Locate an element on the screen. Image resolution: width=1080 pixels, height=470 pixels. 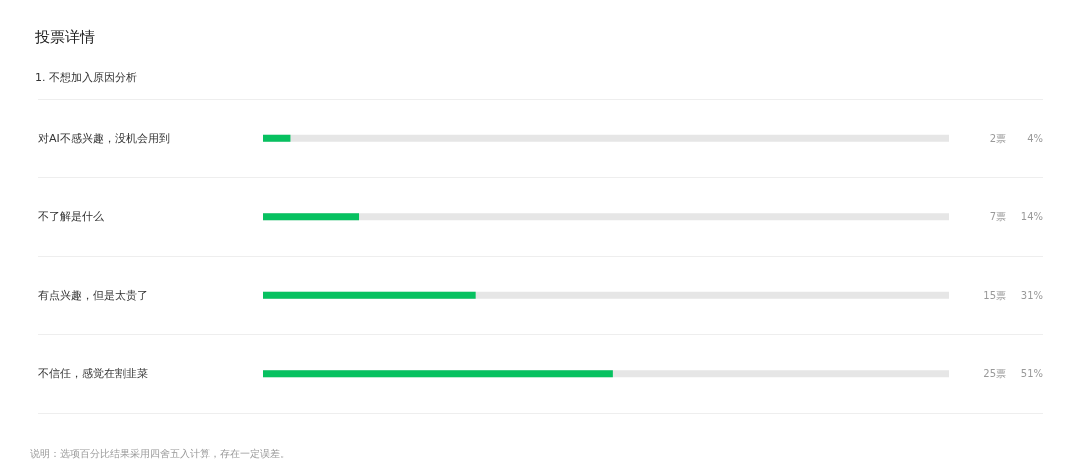
data-label: 31% is located at coordinates (1031, 295).